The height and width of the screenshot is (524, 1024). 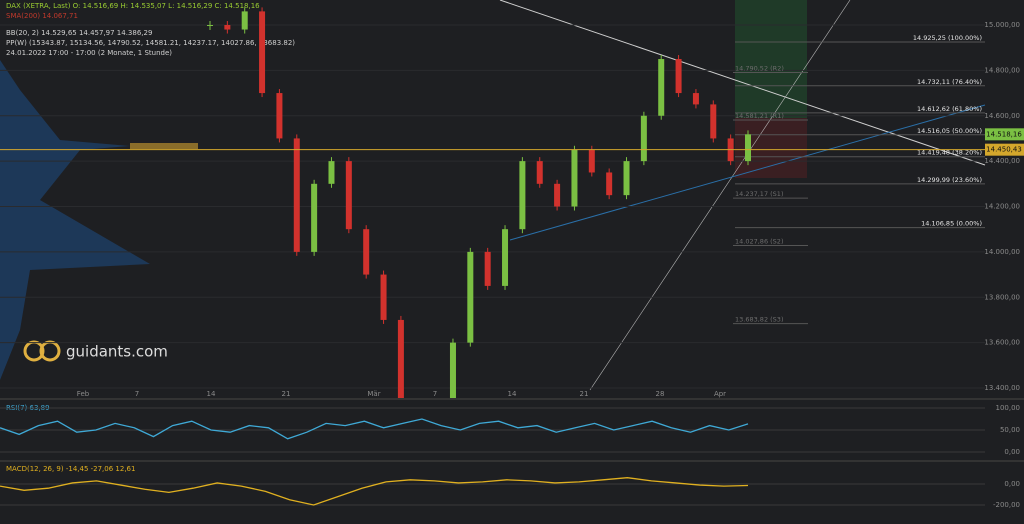 What do you see at coordinates (374, 491) in the screenshot?
I see `macd-line` at bounding box center [374, 491].